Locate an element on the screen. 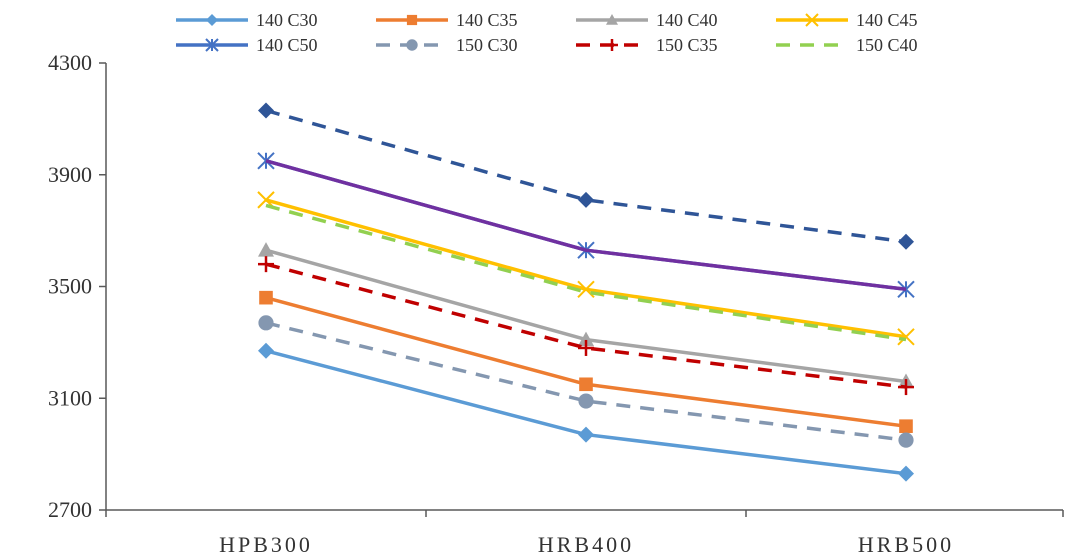  legend-label: 140 C35 is located at coordinates (487, 20).